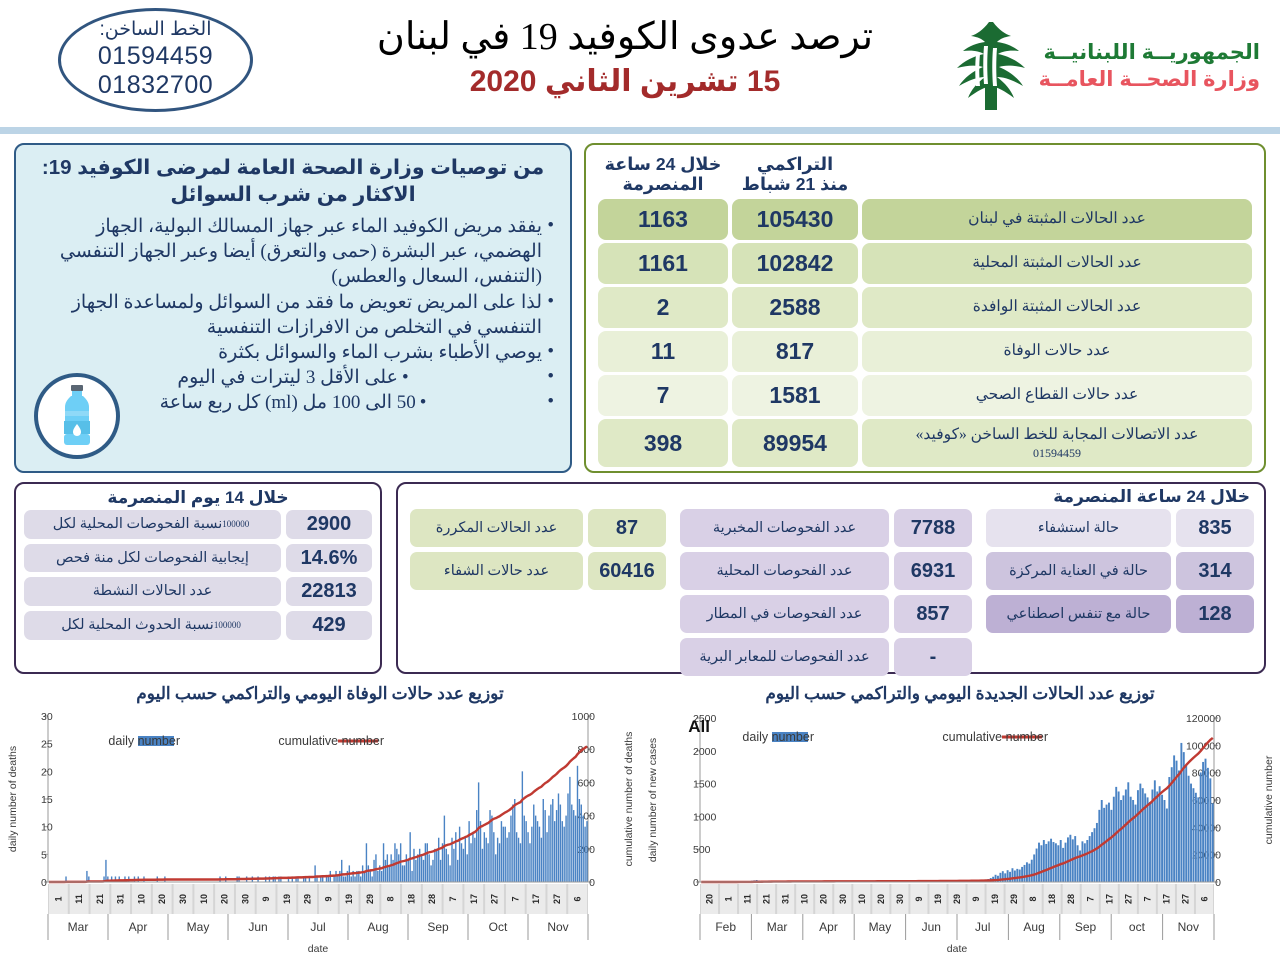  What do you see at coordinates (152, 592) in the screenshot?
I see `stat-label: عدد الحالات النشطة` at bounding box center [152, 592].